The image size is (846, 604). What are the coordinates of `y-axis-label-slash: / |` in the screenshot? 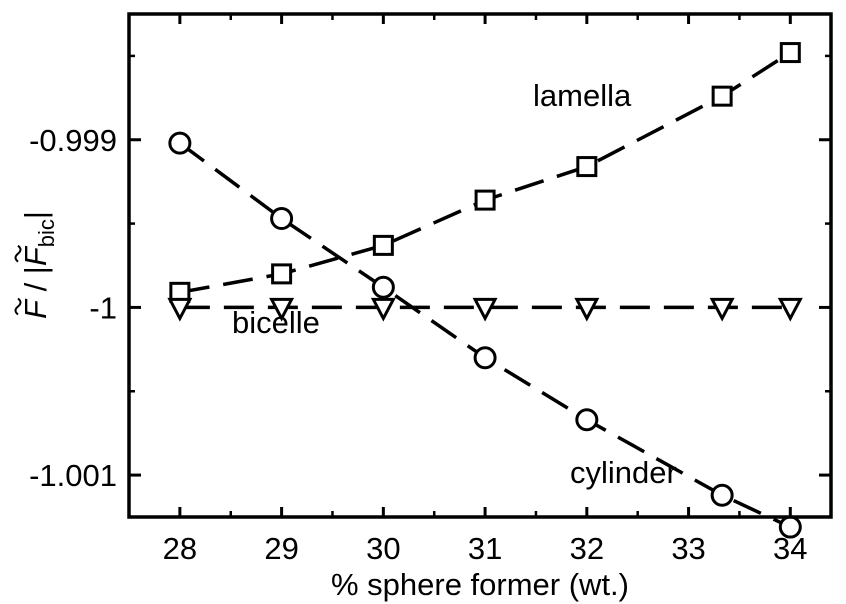 It's located at (35, 283).